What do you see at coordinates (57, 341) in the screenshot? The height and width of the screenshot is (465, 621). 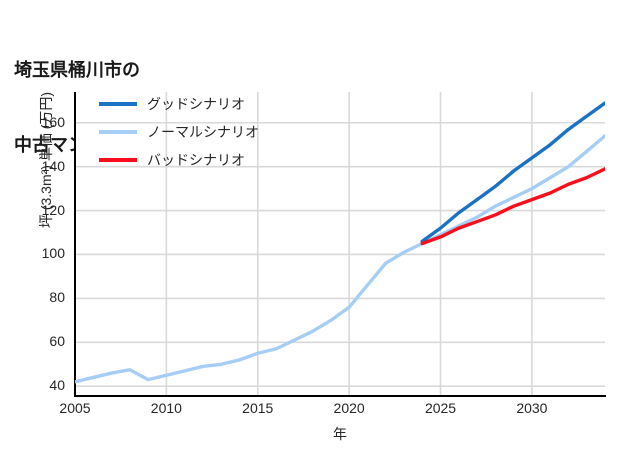 I see `y-tick-label: 60` at bounding box center [57, 341].